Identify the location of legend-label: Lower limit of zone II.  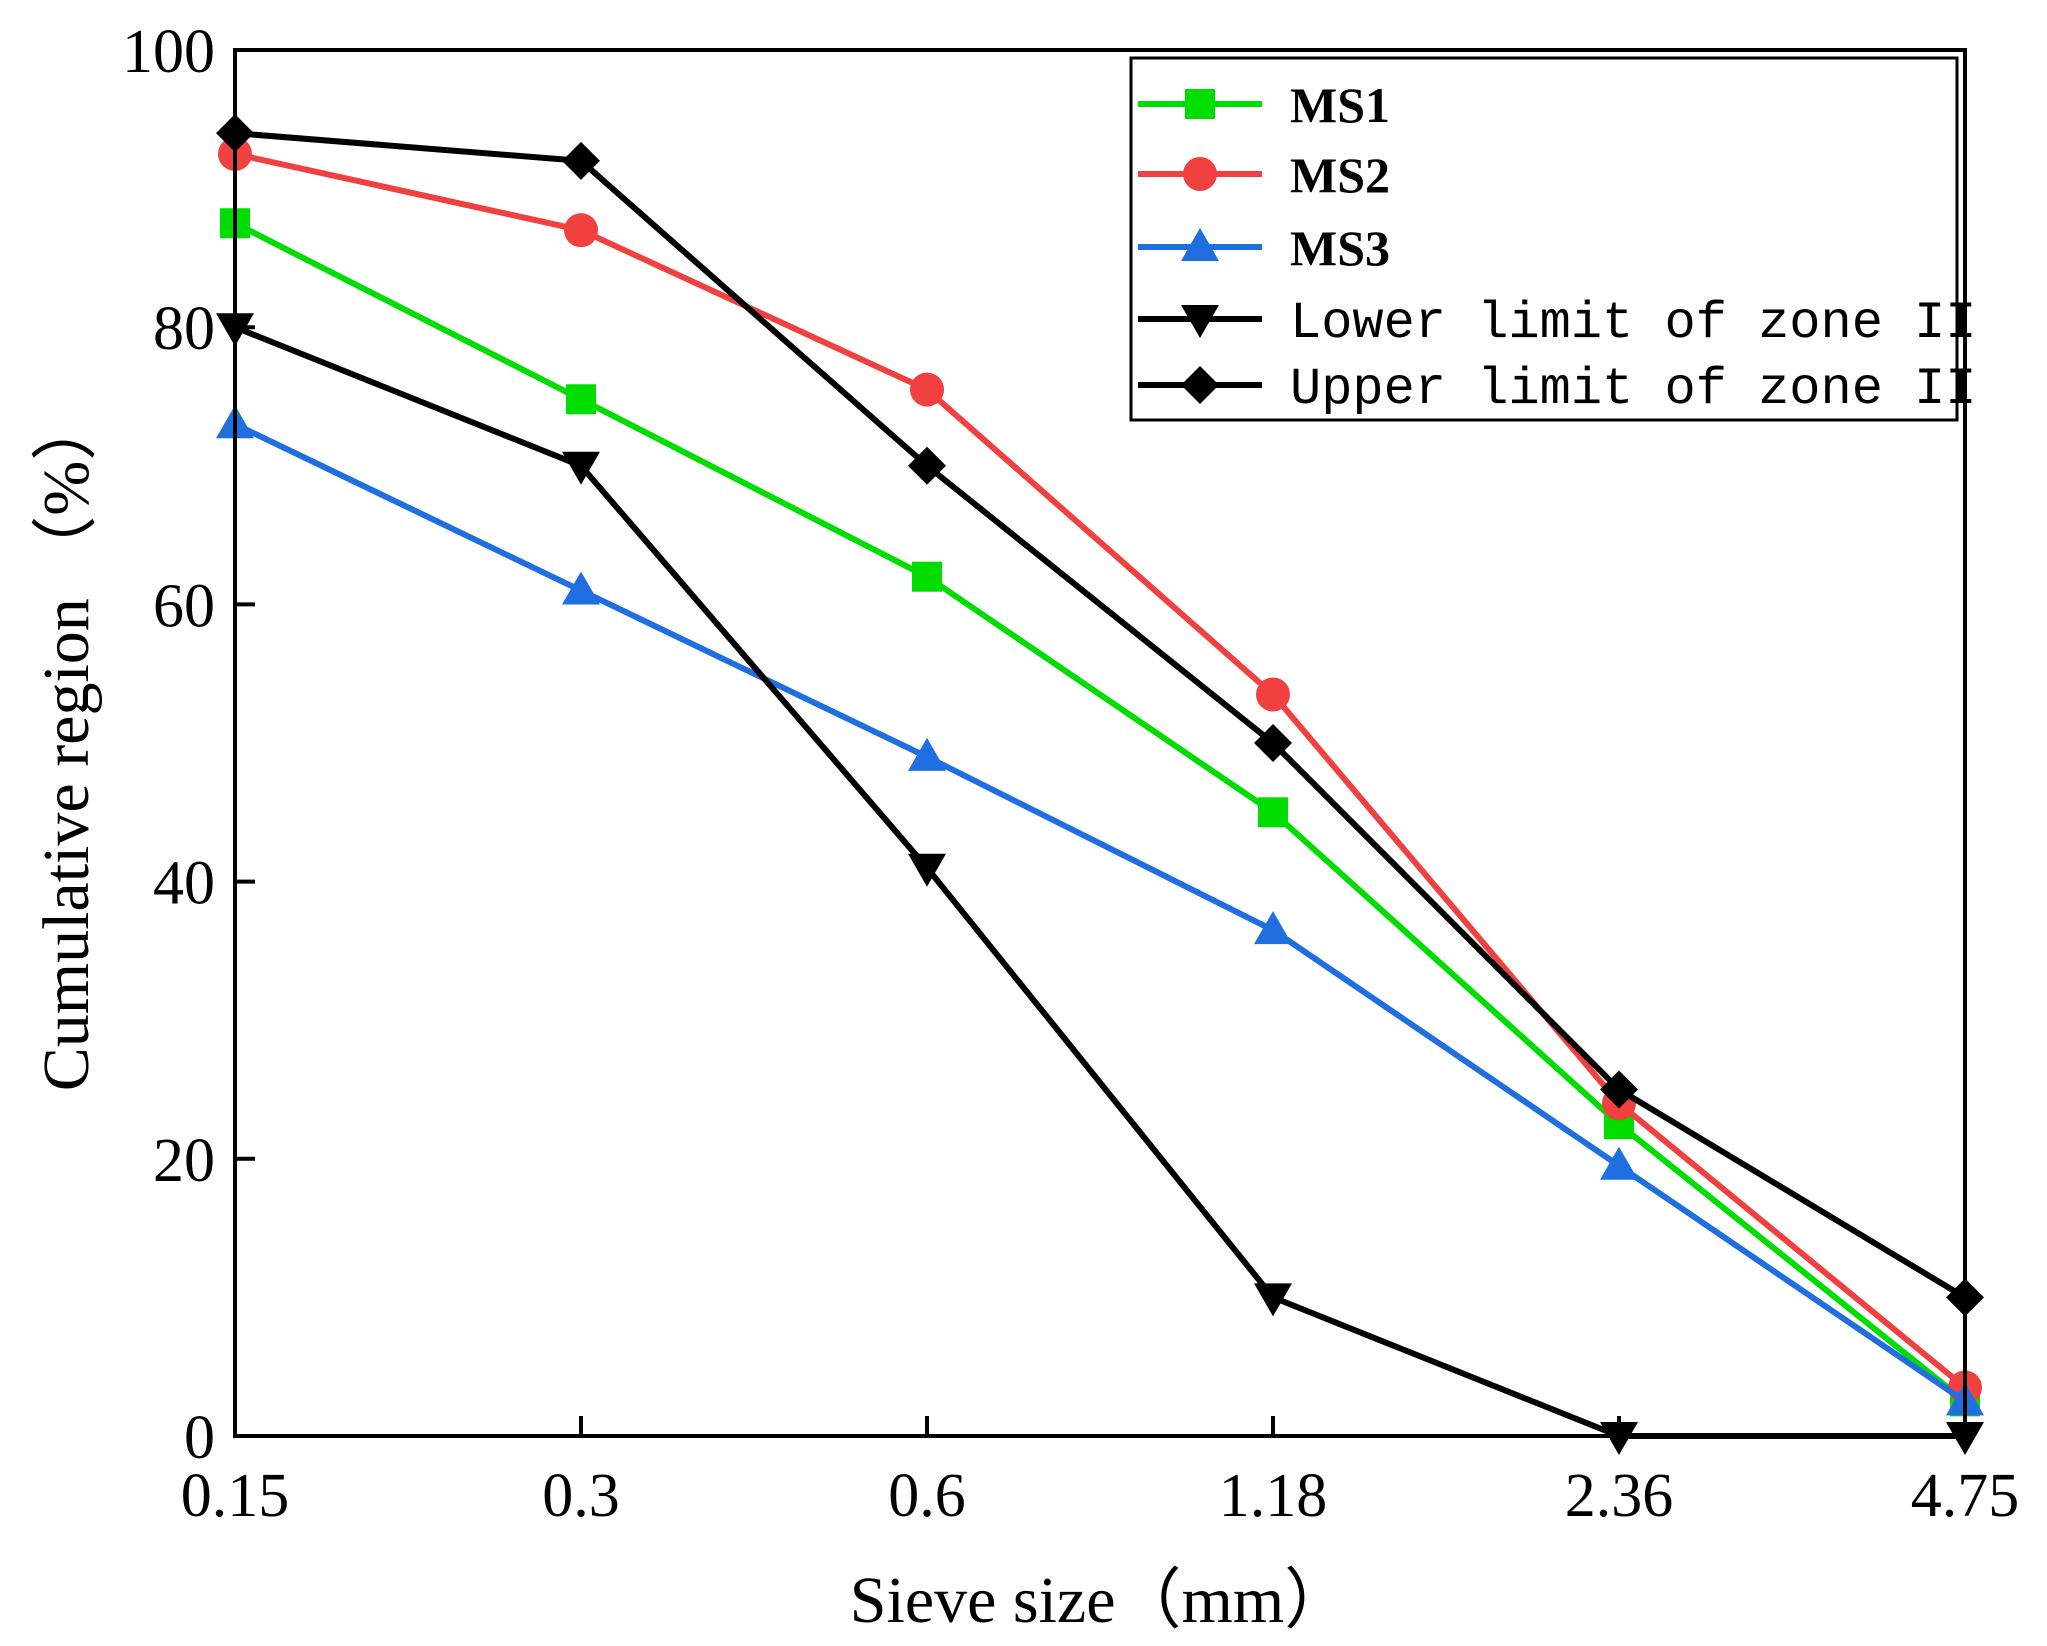
(1633, 323).